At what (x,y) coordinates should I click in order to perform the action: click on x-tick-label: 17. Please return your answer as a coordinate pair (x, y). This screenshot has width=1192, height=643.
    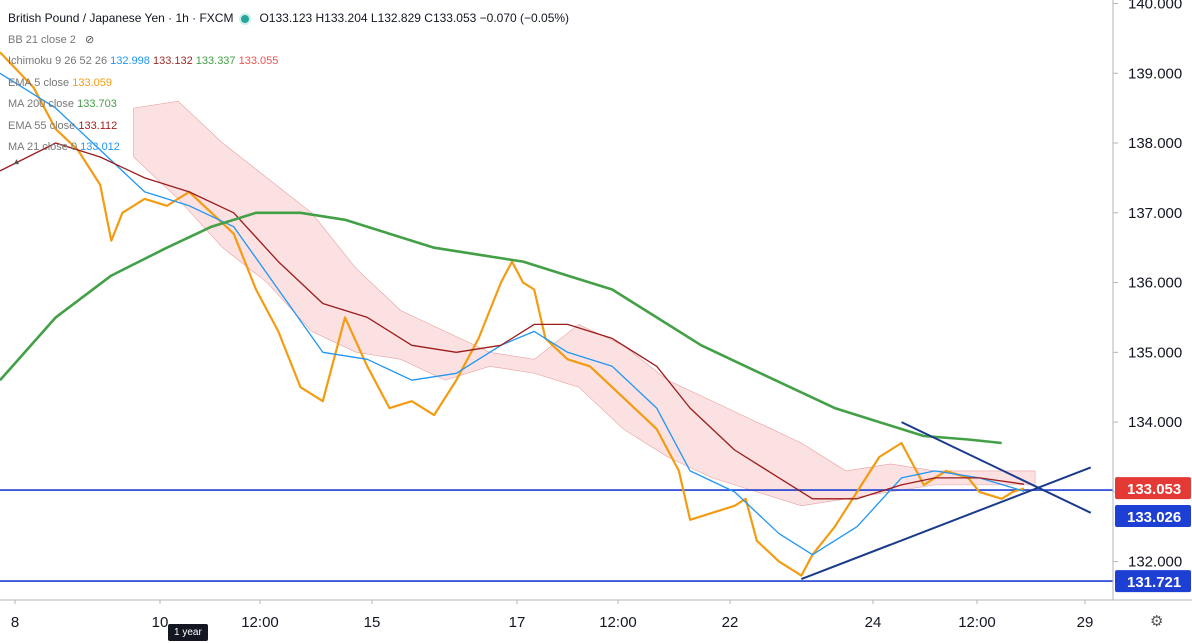
    Looking at the image, I should click on (517, 622).